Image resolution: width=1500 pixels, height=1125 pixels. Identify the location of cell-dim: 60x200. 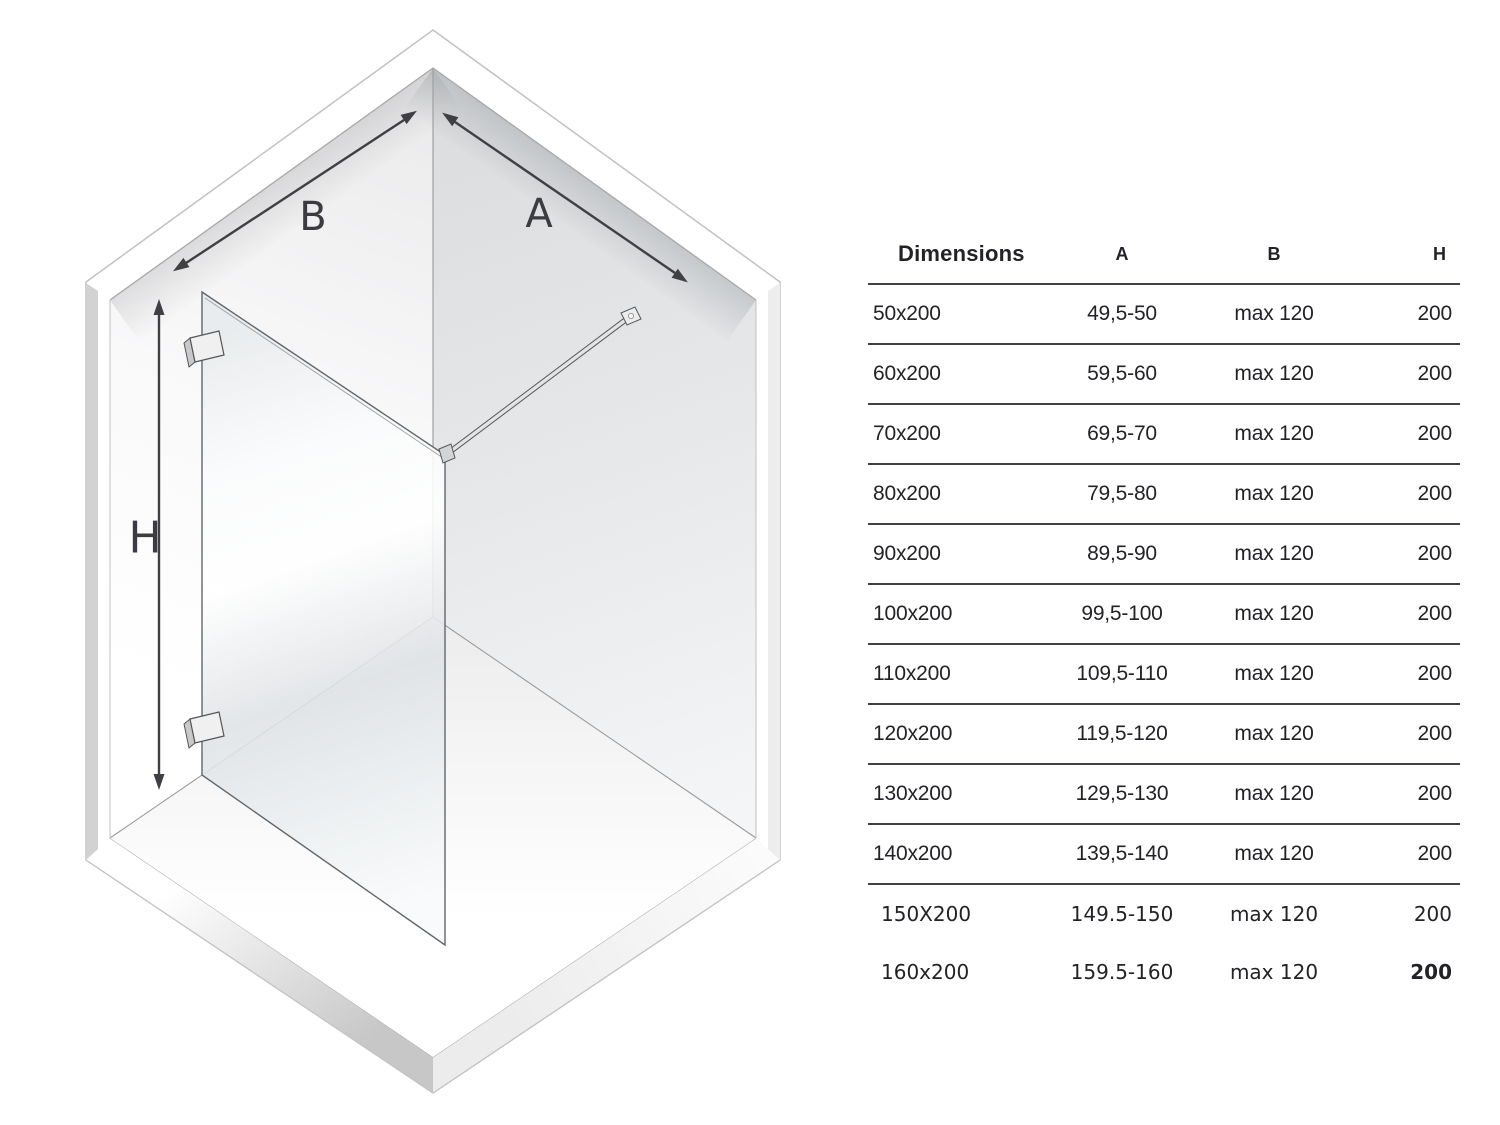
(907, 373).